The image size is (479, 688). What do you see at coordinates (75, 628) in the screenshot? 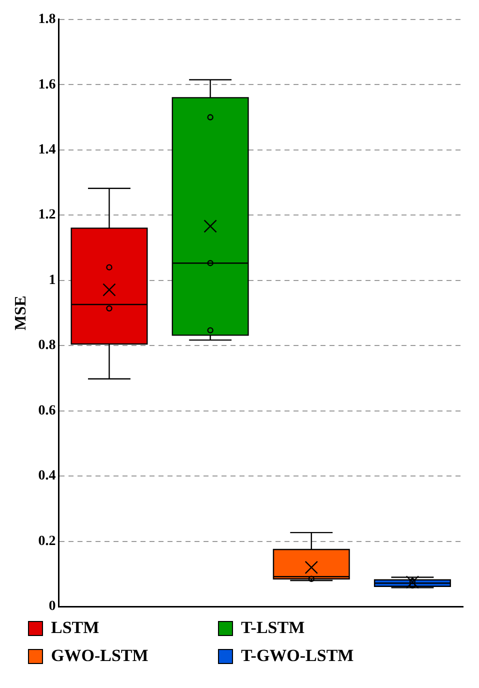
I see `legend-label: LSTM` at bounding box center [75, 628].